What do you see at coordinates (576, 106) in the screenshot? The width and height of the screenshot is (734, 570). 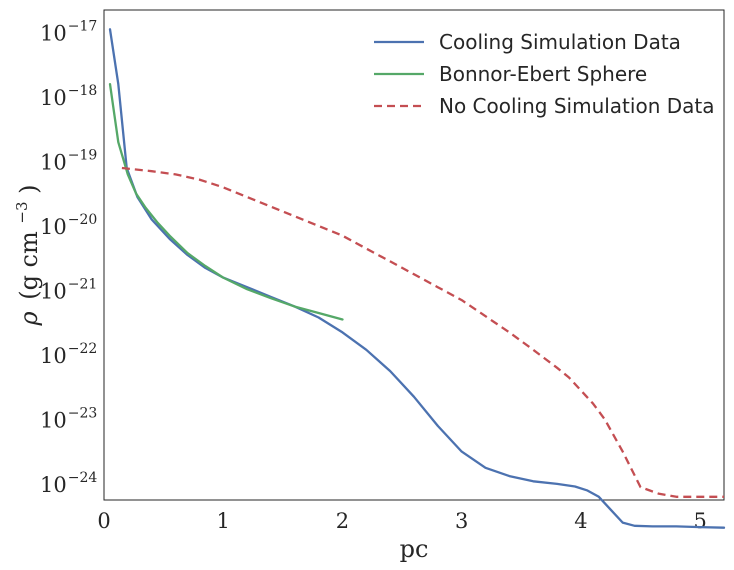 I see `legend-label: No Cooling Simulation Data` at bounding box center [576, 106].